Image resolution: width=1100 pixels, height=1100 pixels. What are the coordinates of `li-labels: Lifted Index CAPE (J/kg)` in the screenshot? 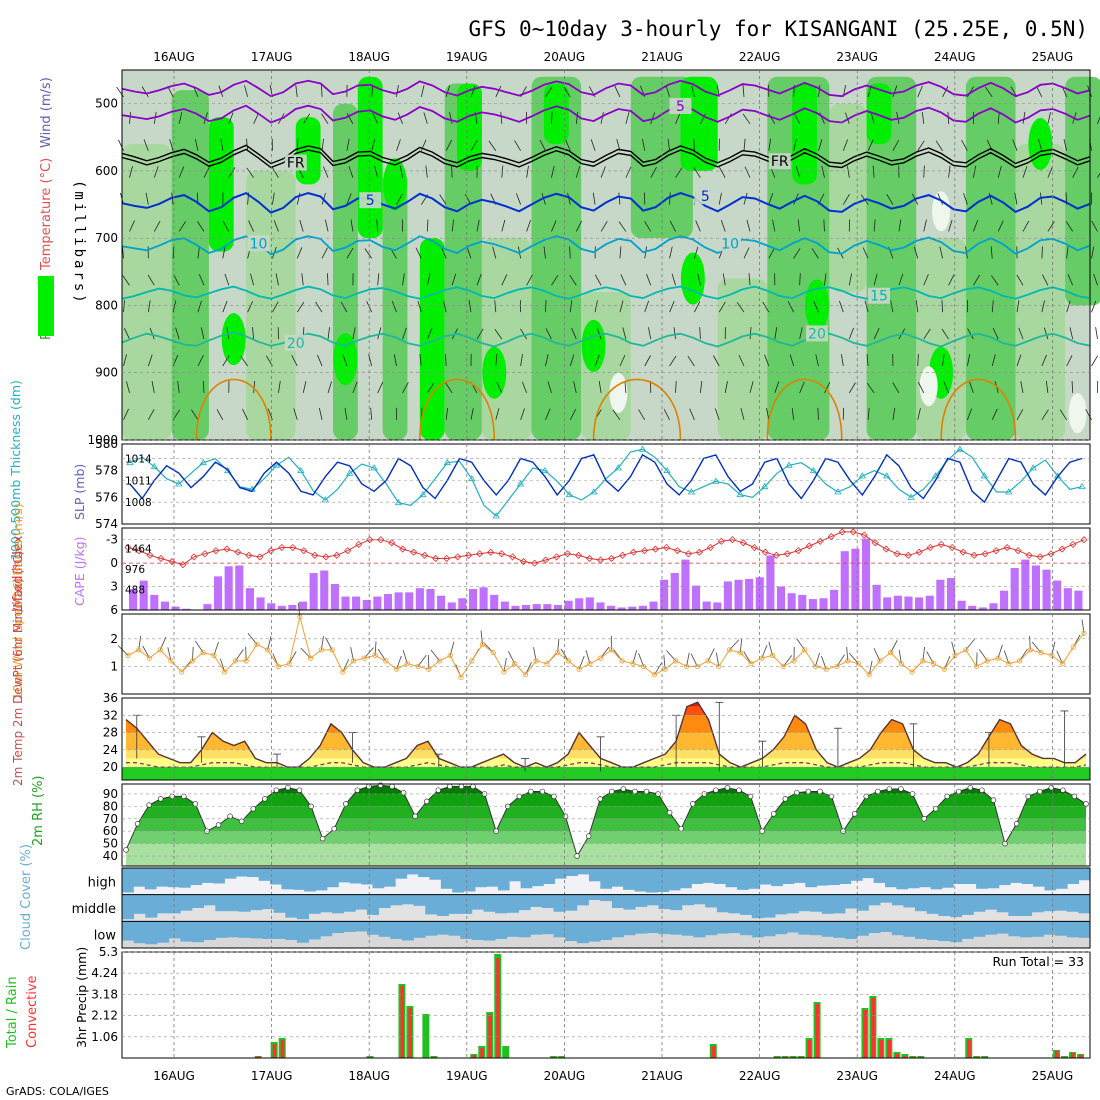 It's located at (49, 573).